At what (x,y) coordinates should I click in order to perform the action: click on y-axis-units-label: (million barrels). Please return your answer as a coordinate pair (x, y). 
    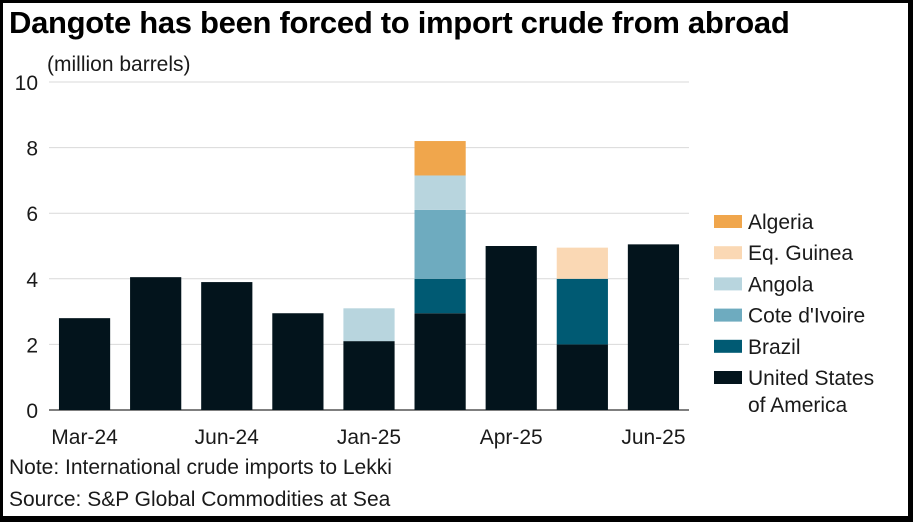
    Looking at the image, I should click on (119, 64).